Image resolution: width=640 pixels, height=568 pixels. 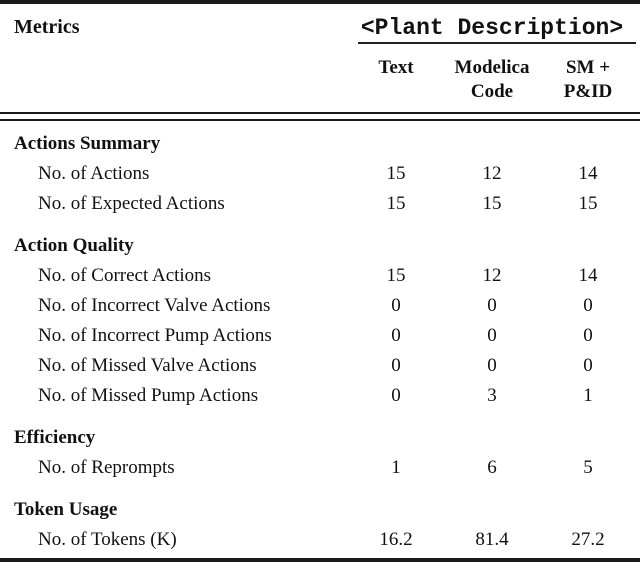 What do you see at coordinates (325, 204) in the screenshot?
I see `table-row: No. of Expected Actions 15 15 15` at bounding box center [325, 204].